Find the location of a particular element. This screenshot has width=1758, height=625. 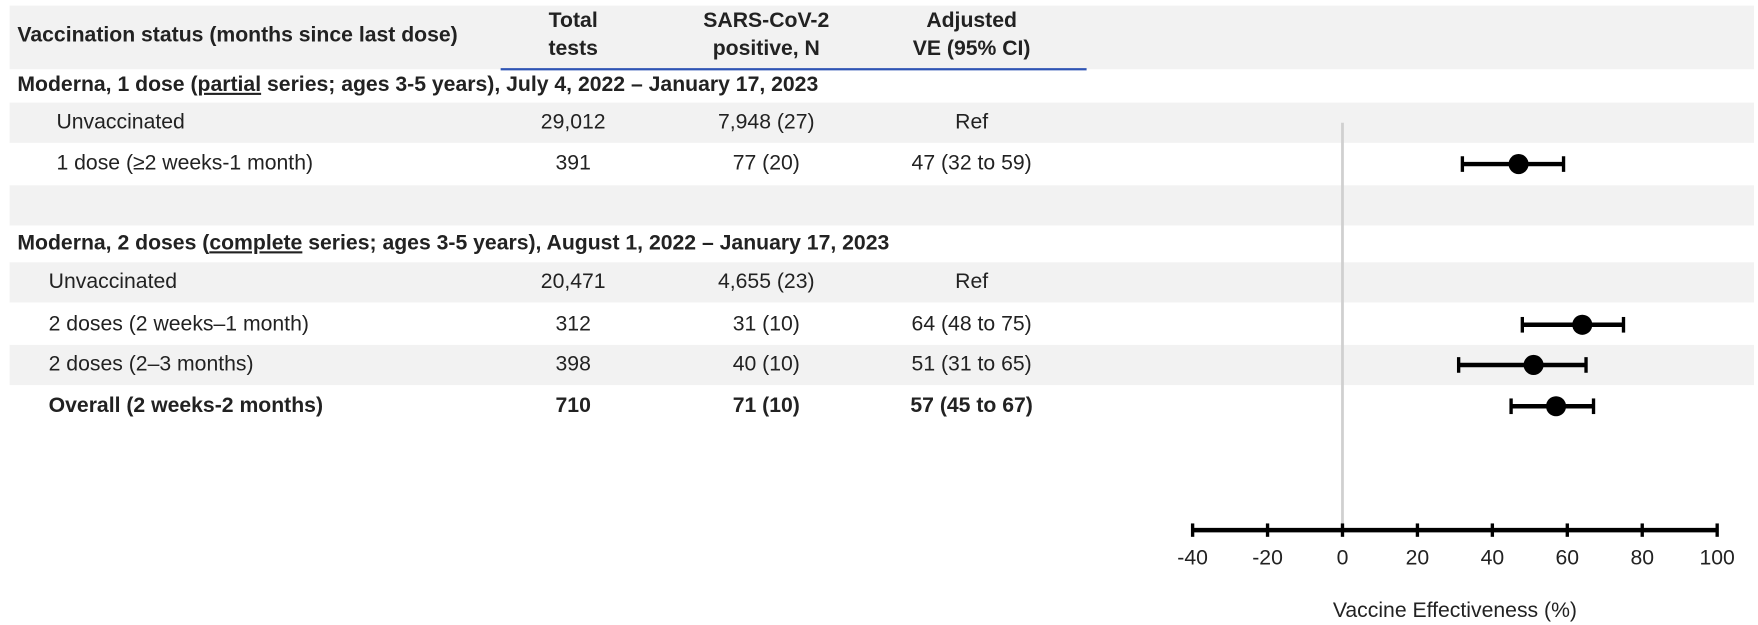

x-tick-label: -20 is located at coordinates (1267, 558).